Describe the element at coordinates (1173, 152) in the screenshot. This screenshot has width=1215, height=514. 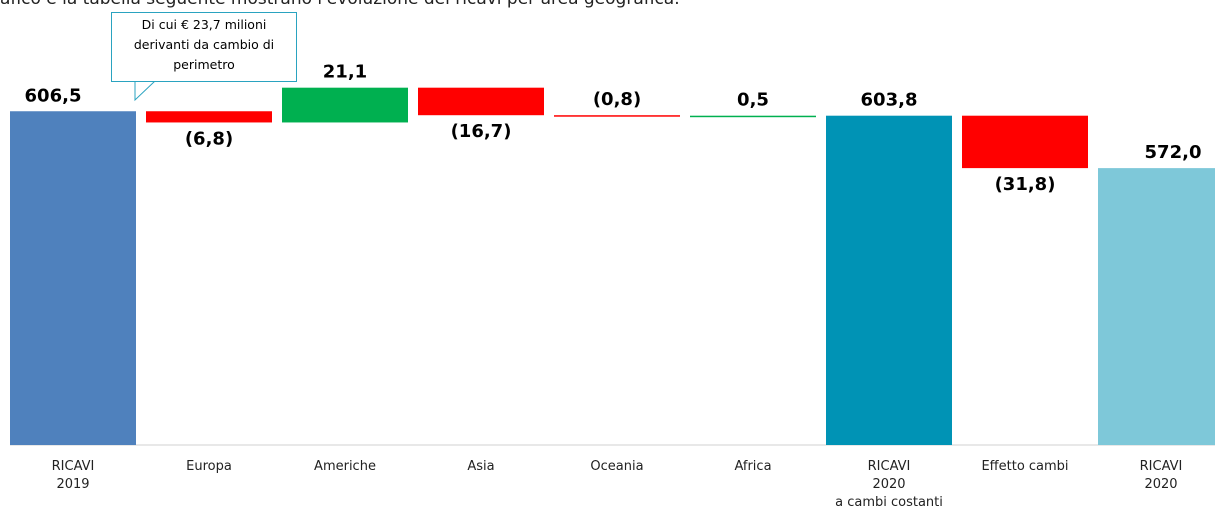
I see `value-label: 572,0` at that location.